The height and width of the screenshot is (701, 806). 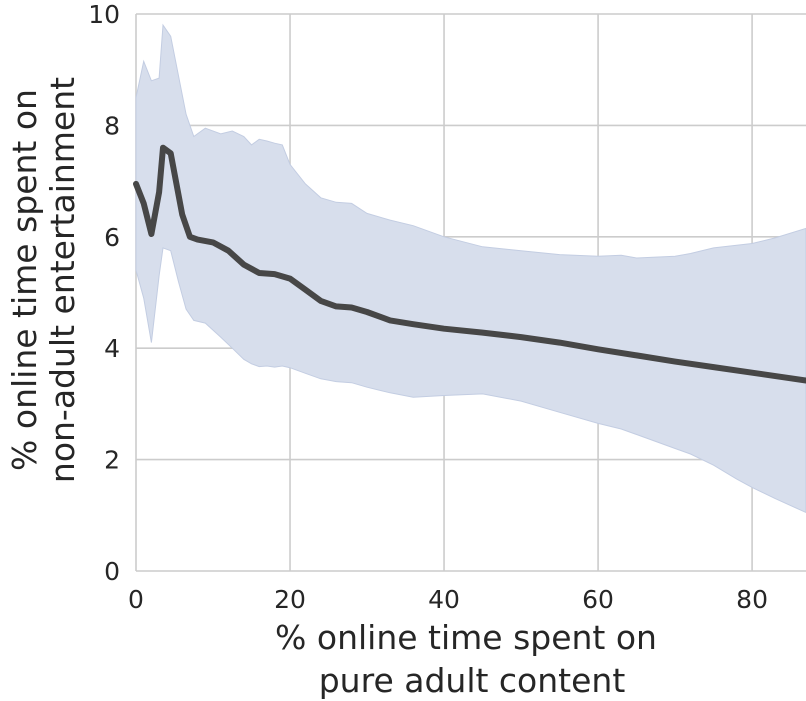 I want to click on y-tick-label: 6, so click(x=112, y=237).